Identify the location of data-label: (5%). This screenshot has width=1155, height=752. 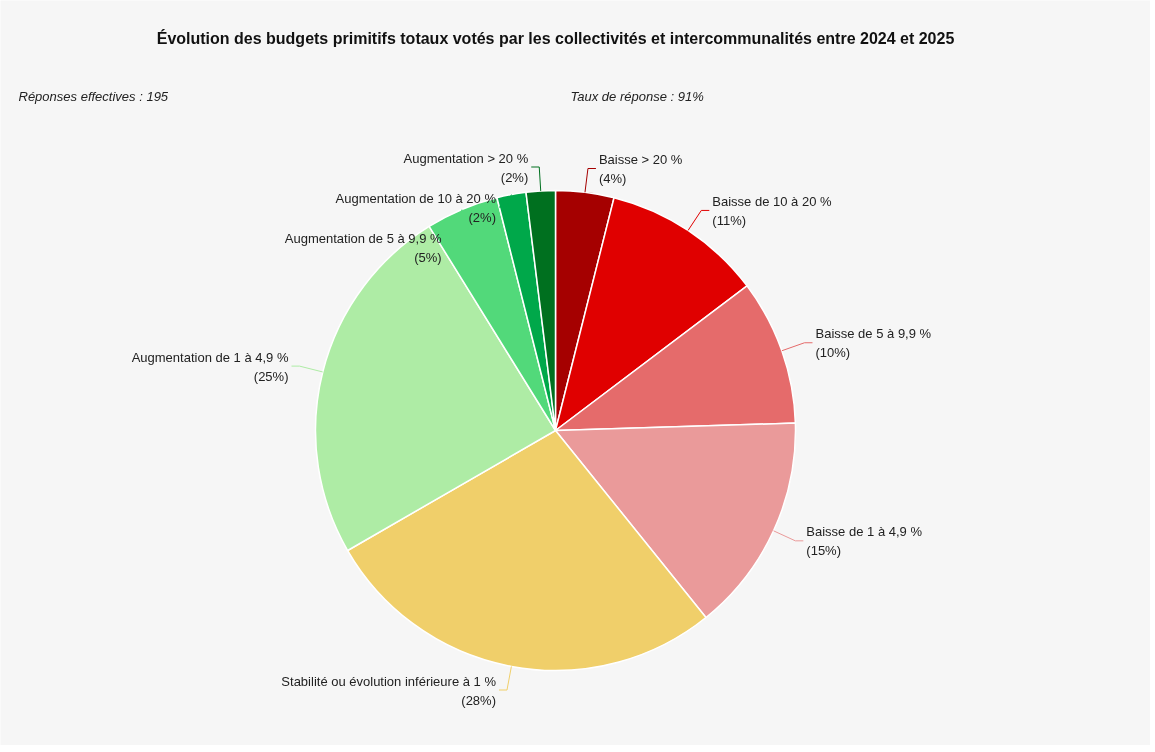
(428, 257).